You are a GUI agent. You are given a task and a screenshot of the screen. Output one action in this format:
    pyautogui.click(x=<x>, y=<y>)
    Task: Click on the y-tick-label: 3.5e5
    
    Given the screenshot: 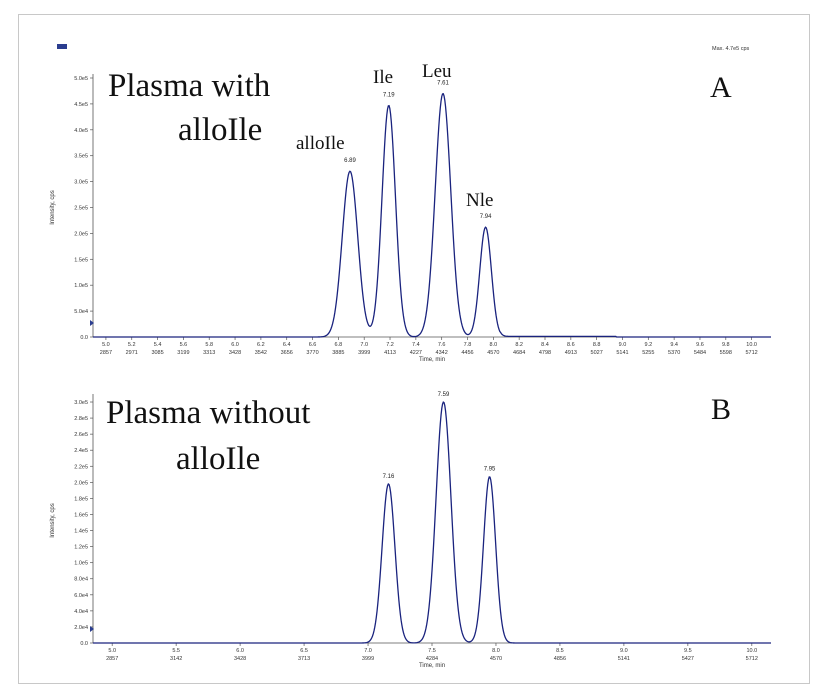 What is the action you would take?
    pyautogui.click(x=81, y=157)
    